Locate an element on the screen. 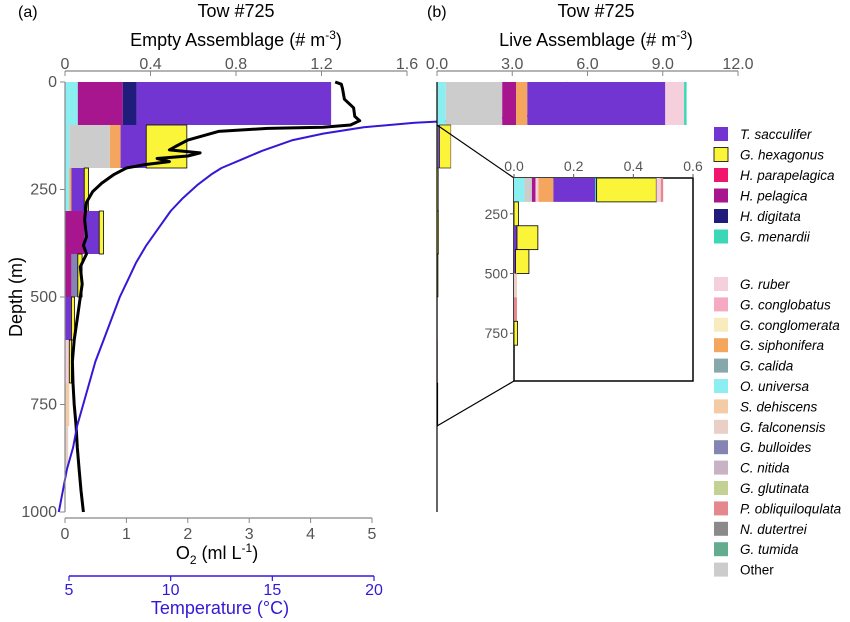 Image resolution: width=850 pixels, height=622 pixels. panel-a-temp-tick-label: 20 is located at coordinates (374, 590).